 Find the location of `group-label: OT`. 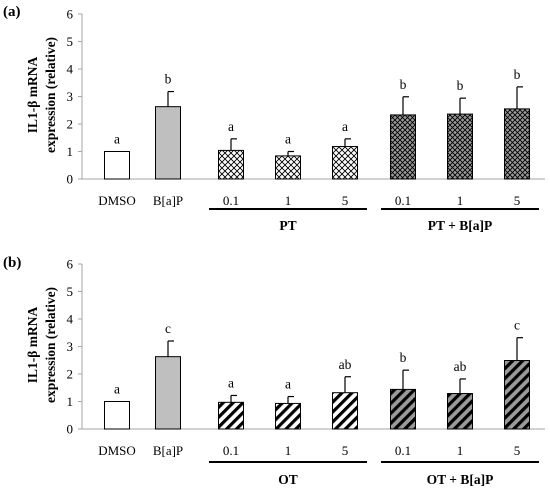

group-label: OT is located at coordinates (288, 479).